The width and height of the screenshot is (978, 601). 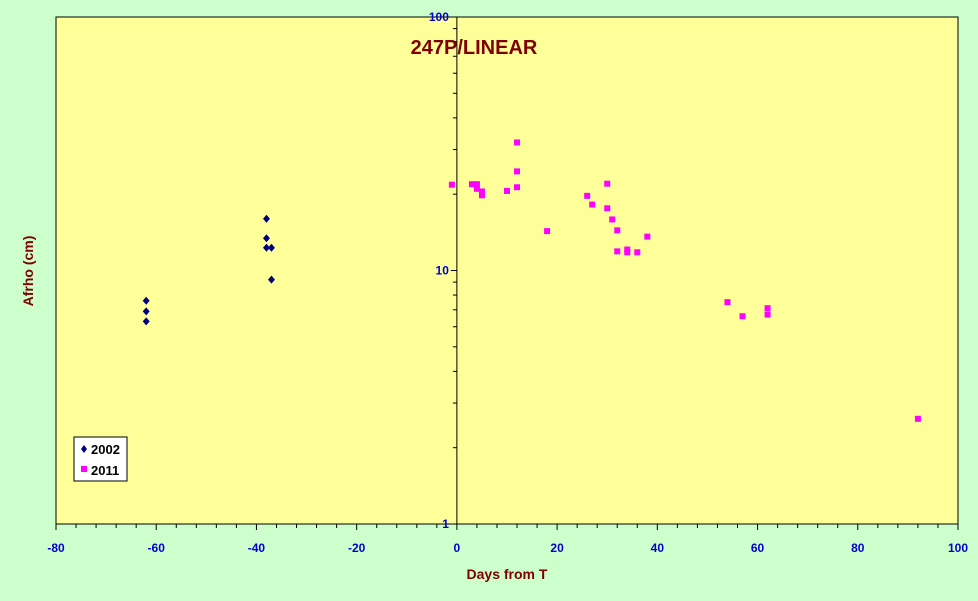 I want to click on x-tick-label: -20, so click(x=357, y=548).